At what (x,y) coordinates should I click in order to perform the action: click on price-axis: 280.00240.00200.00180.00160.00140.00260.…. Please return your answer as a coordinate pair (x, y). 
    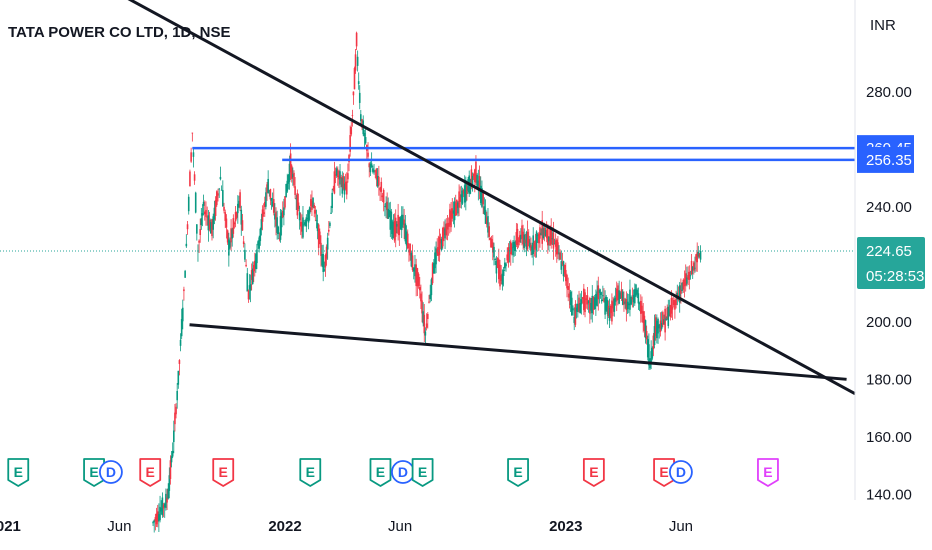
    Looking at the image, I should click on (889, 251).